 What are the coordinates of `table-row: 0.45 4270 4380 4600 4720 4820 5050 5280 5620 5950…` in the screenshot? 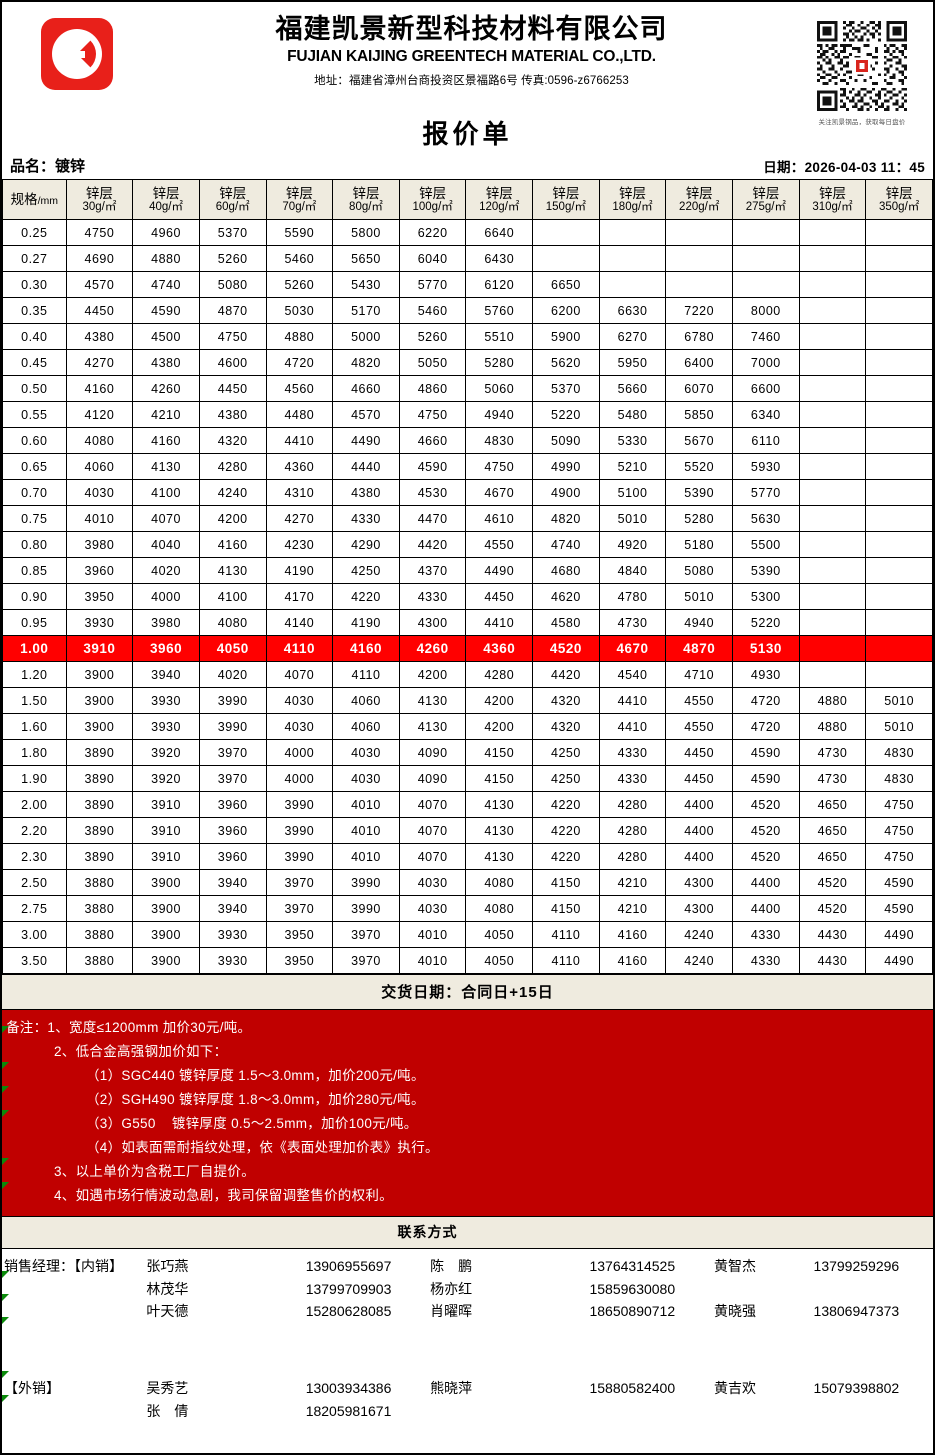 It's located at (467, 362).